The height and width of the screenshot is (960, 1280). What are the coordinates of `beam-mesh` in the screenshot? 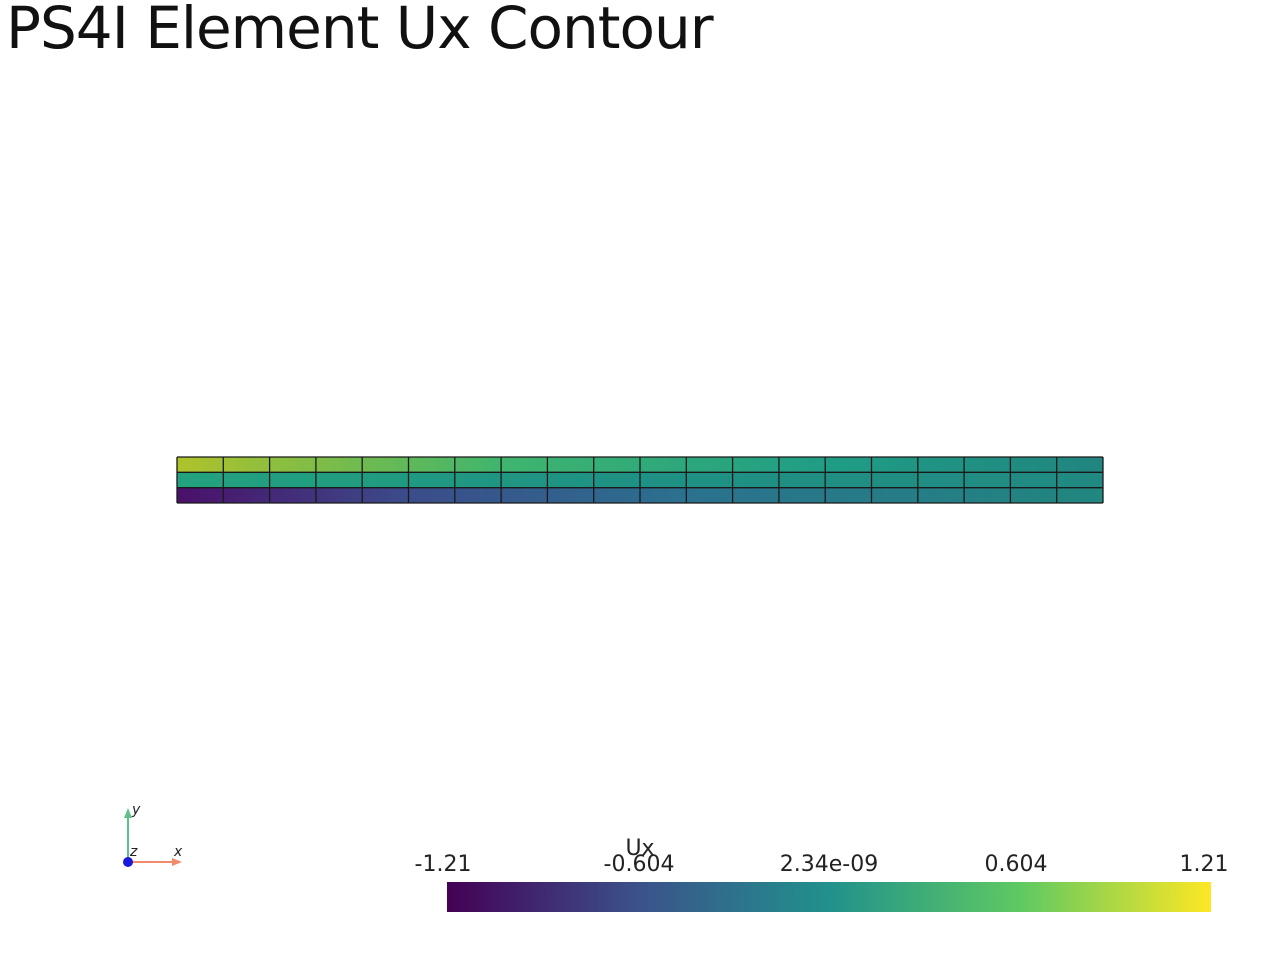 It's located at (640, 480).